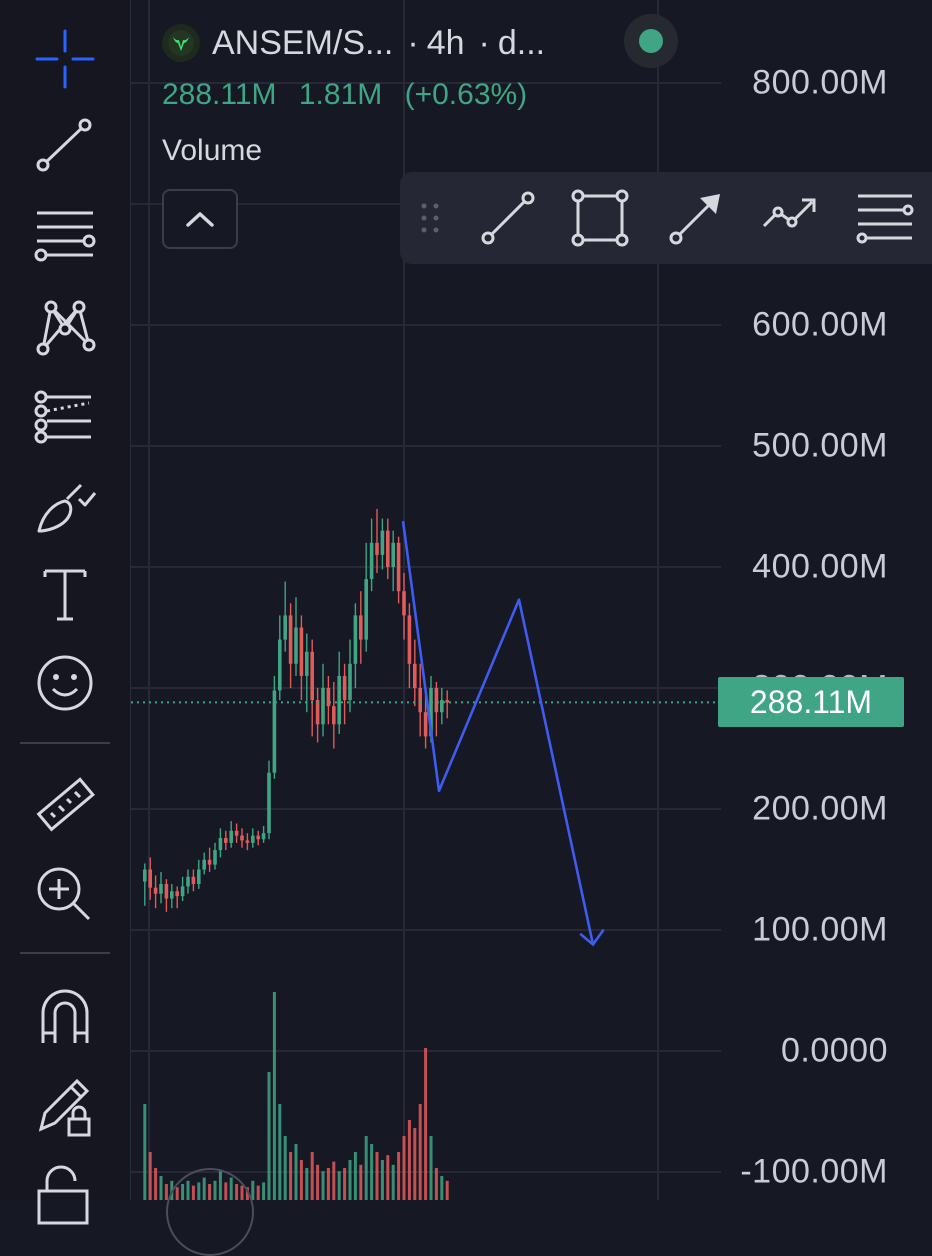 Image resolution: width=932 pixels, height=1256 pixels. I want to click on collapse-indicators-button, so click(200, 219).